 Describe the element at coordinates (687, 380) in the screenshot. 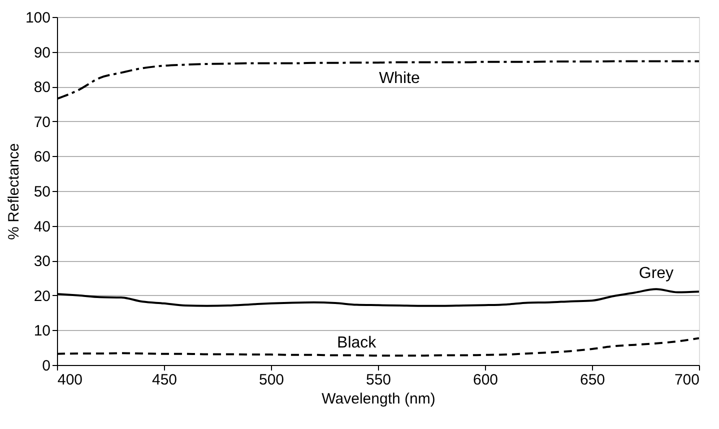

I see `x-tick-label: 700` at that location.